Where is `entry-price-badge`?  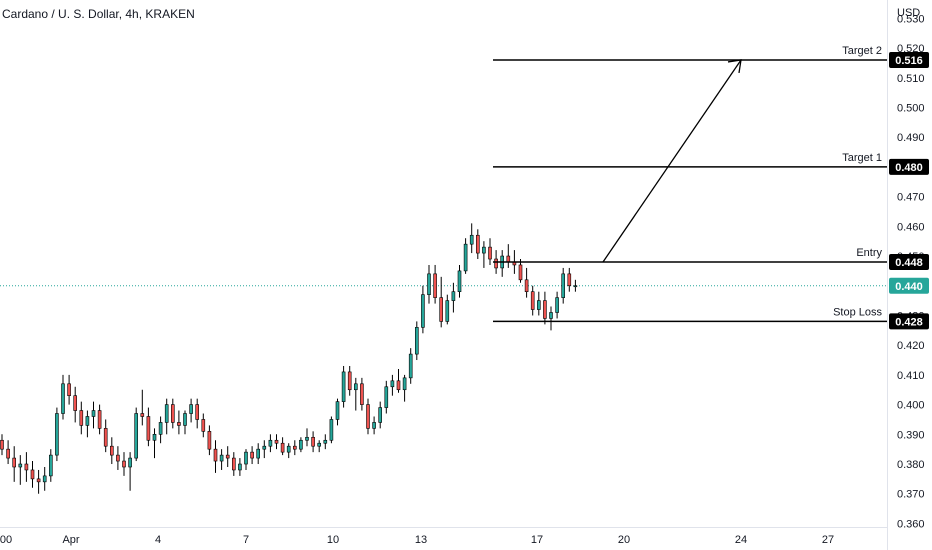 entry-price-badge is located at coordinates (909, 261).